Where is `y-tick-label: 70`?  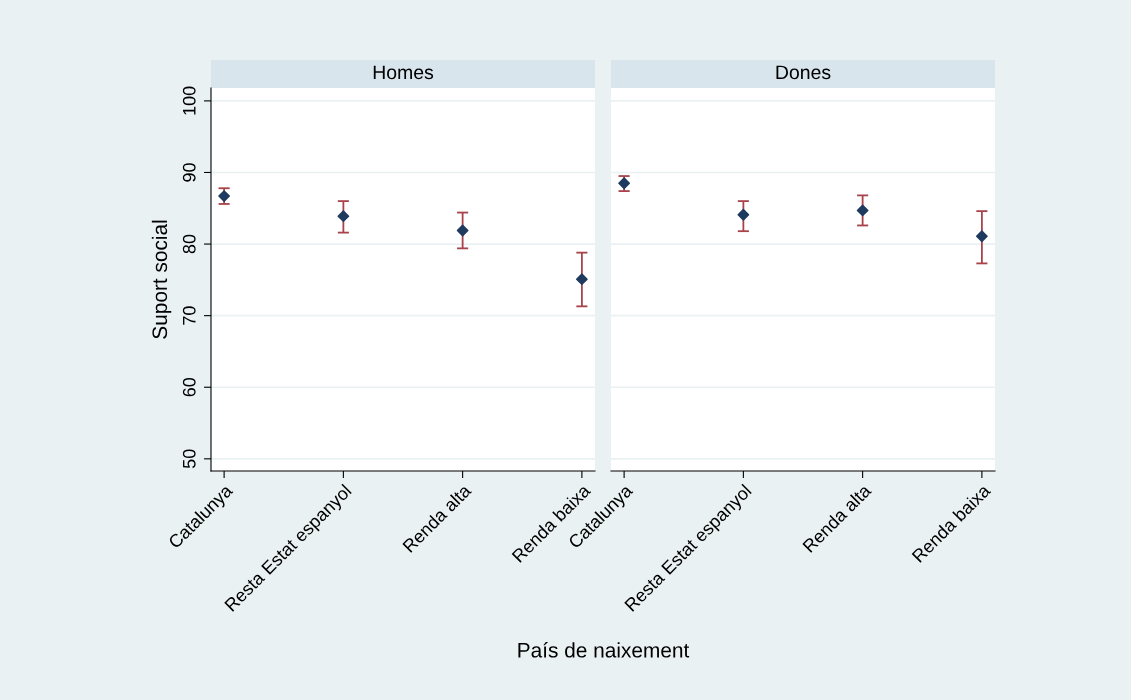 y-tick-label: 70 is located at coordinates (189, 315).